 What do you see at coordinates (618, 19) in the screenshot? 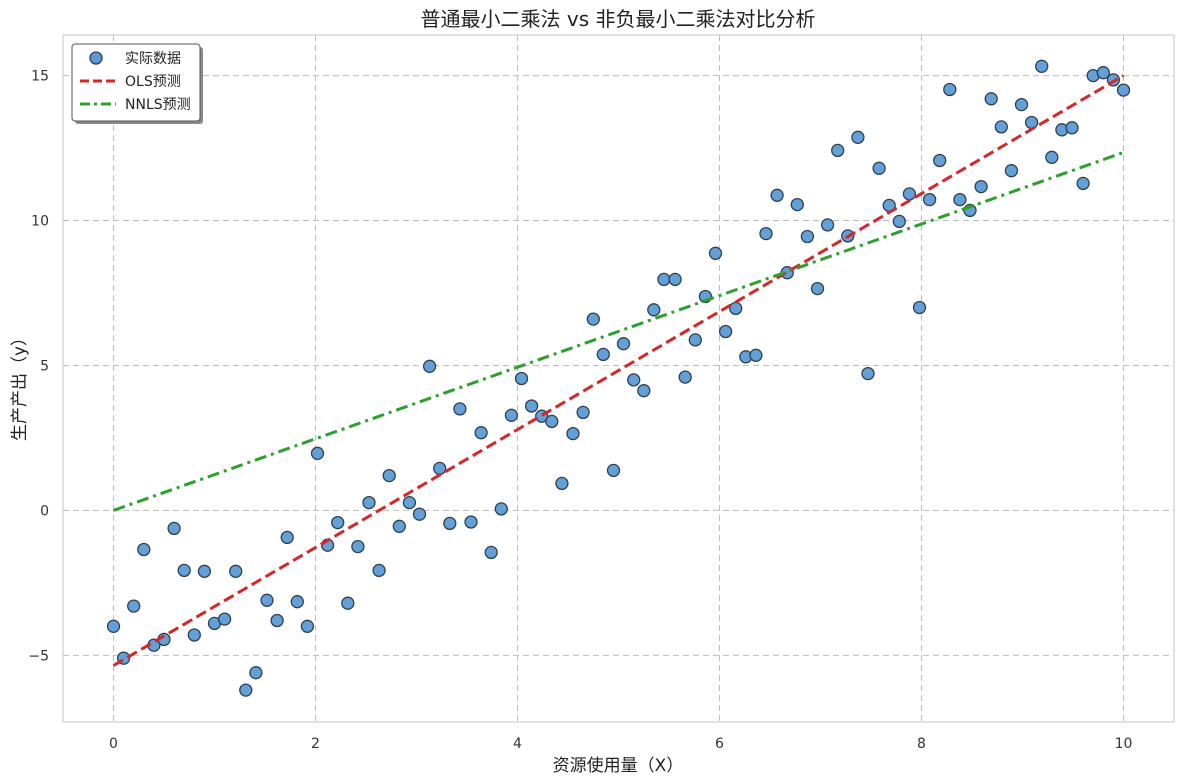
I see `chart-title: 普通最小二乘法 vs 非负最小二乘法对比分析` at bounding box center [618, 19].